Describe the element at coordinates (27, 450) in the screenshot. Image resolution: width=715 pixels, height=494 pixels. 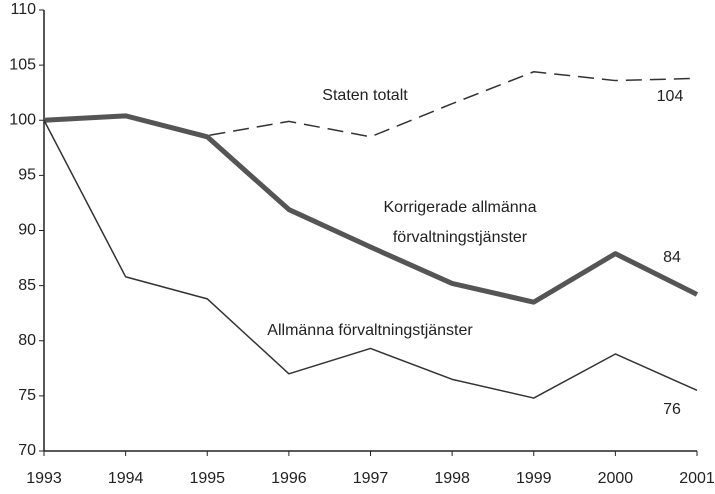
I see `y-tick-label: 70` at that location.